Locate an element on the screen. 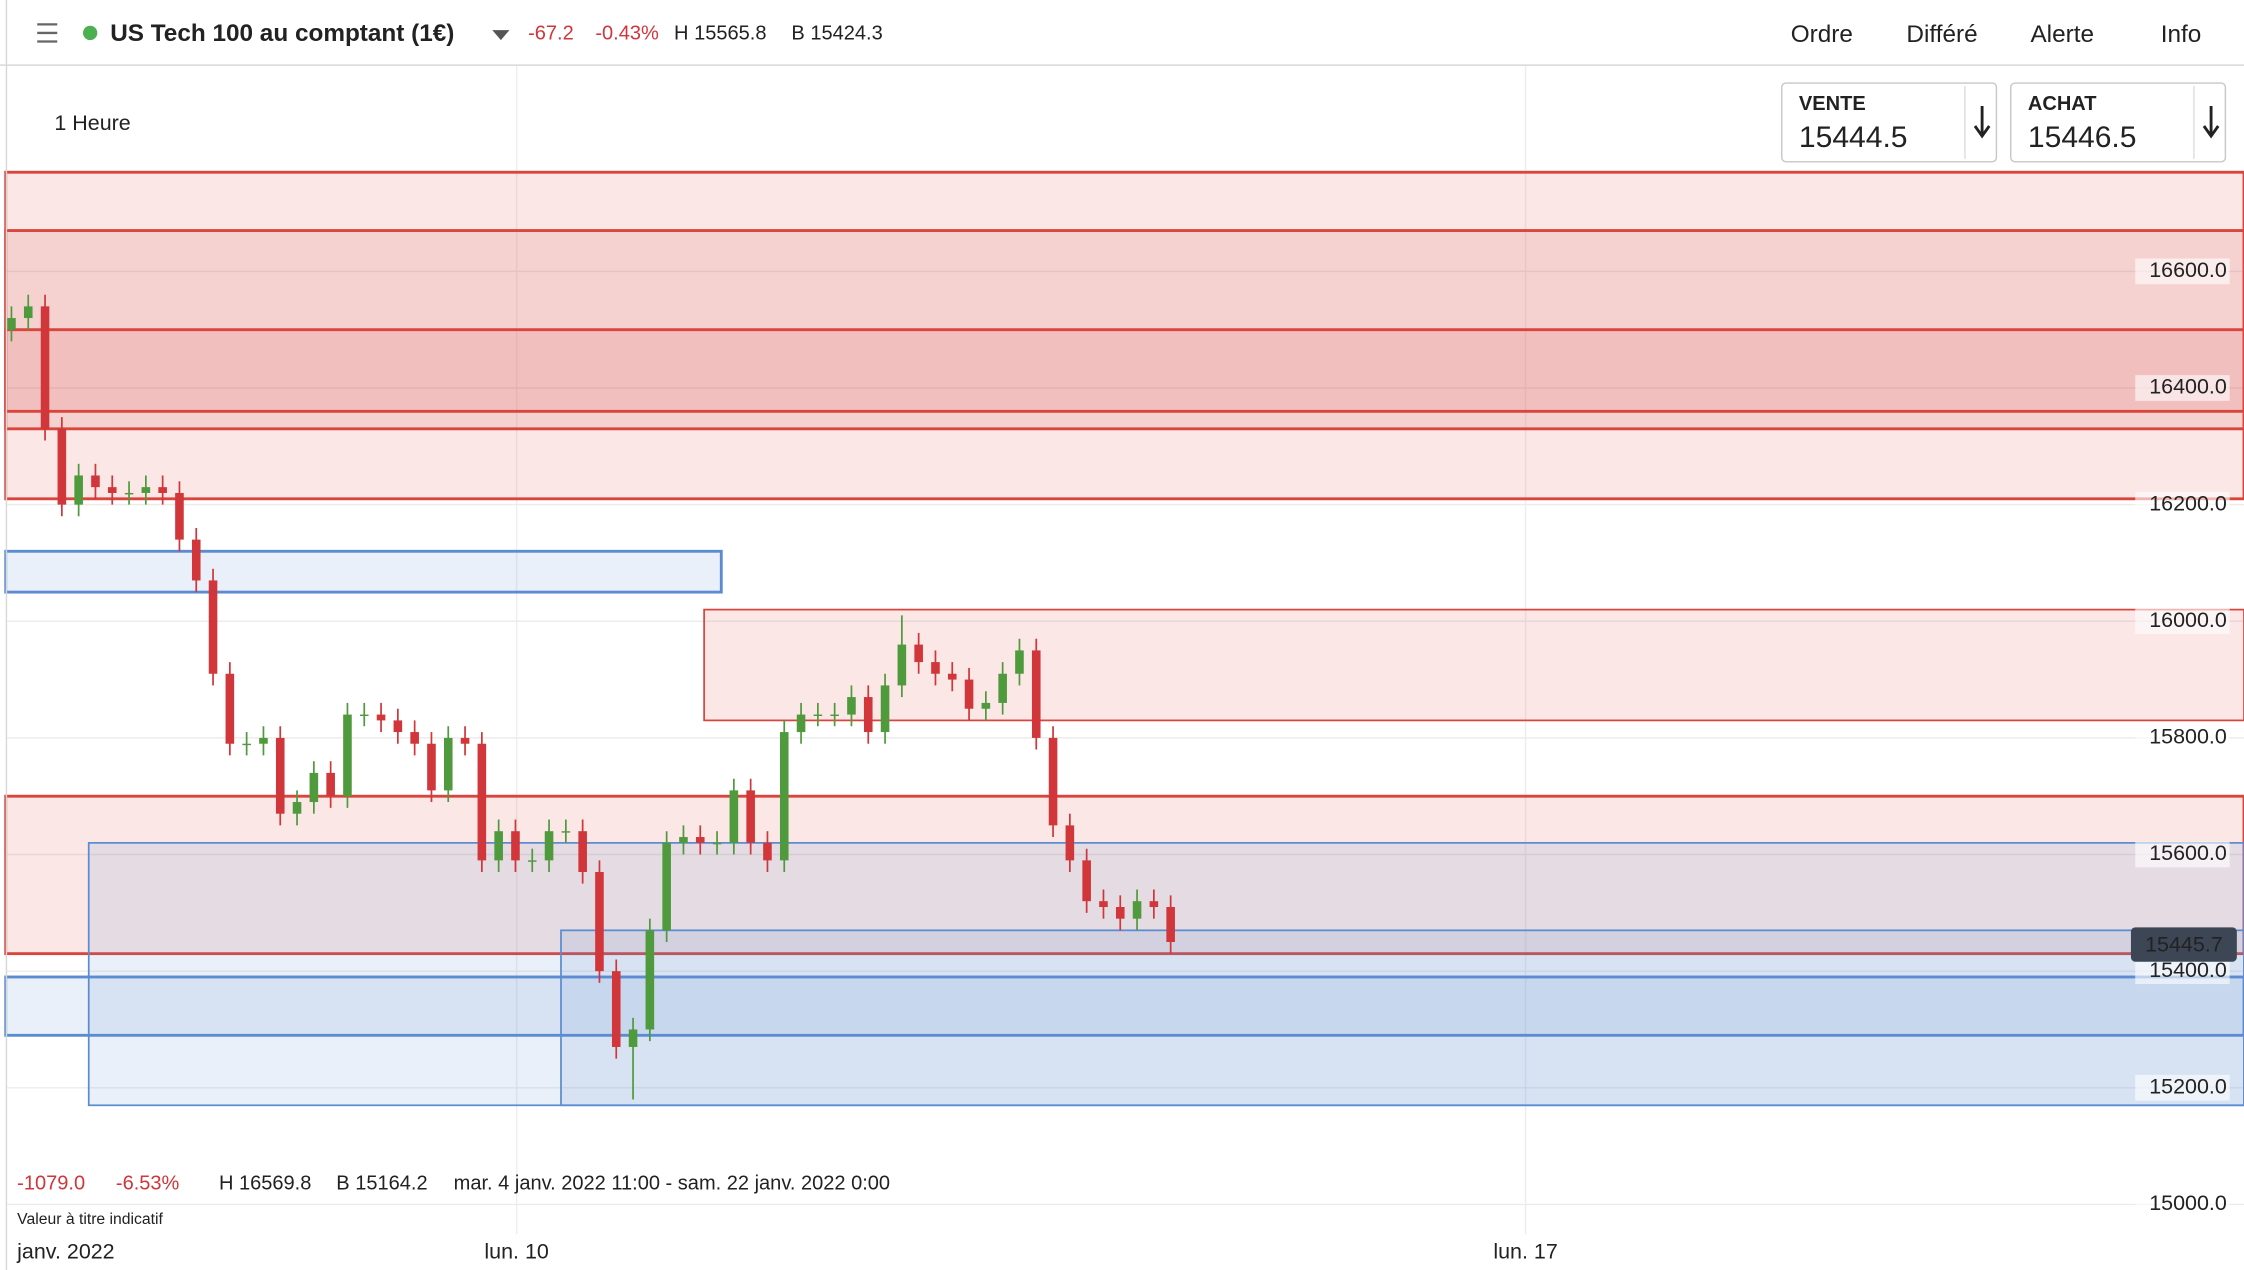  dropdown-arrow is located at coordinates (501, 35).